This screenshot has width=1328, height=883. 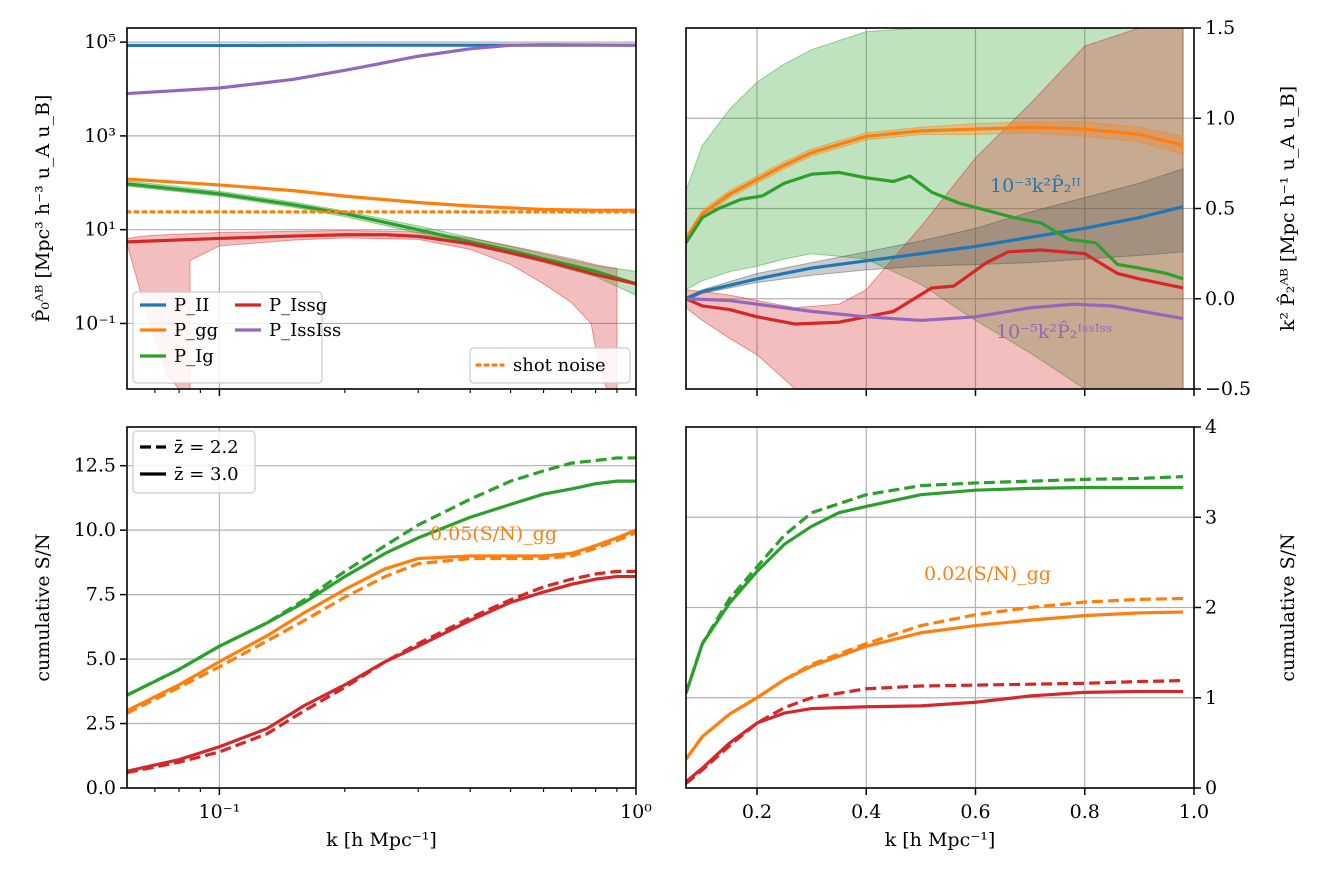 I want to click on legend-label: shot noise, so click(x=559, y=365).